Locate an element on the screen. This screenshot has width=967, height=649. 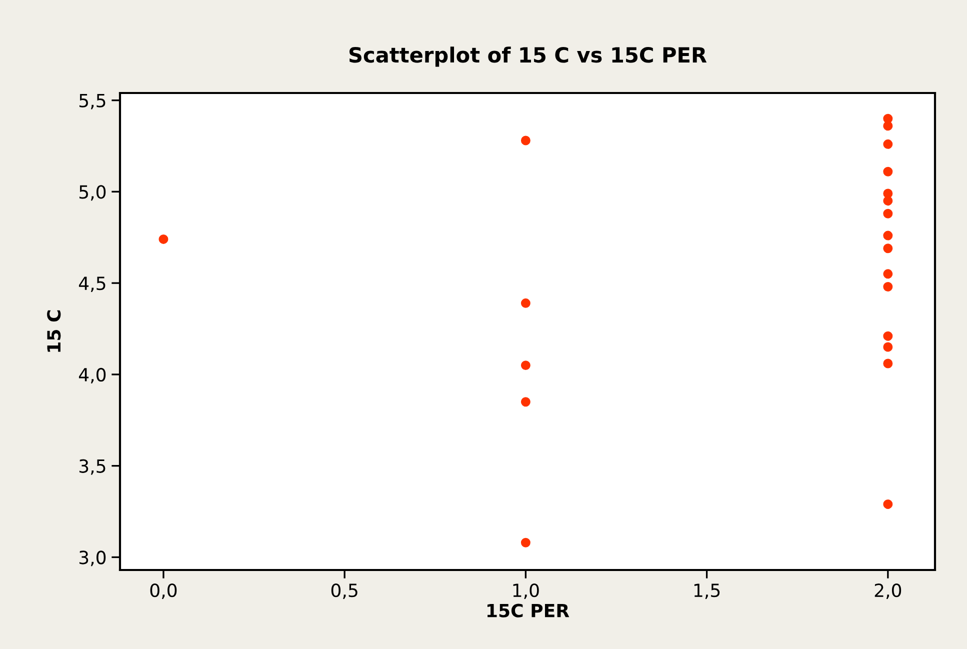
y-tick-label: 3,5 is located at coordinates (92, 467).